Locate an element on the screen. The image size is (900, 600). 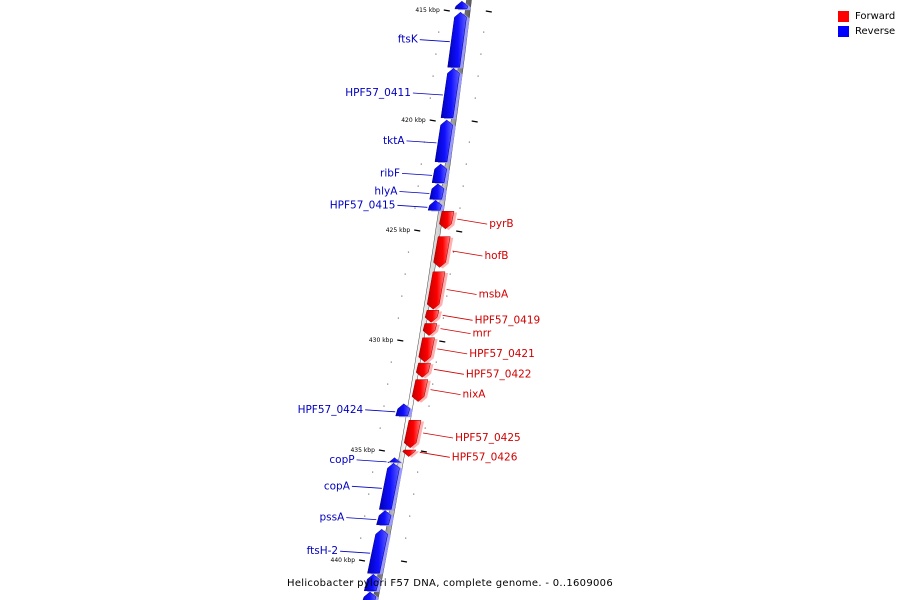
gene-label: HPF57_0415 is located at coordinates (363, 205).